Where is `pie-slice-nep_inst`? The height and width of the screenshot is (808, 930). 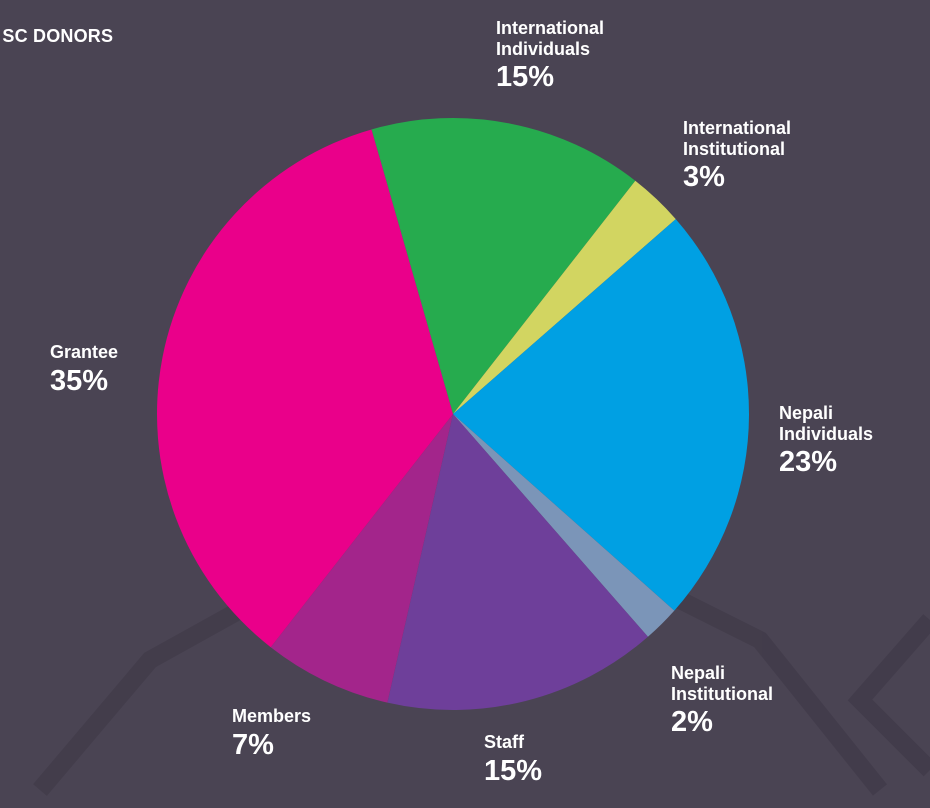 pie-slice-nep_inst is located at coordinates (564, 525).